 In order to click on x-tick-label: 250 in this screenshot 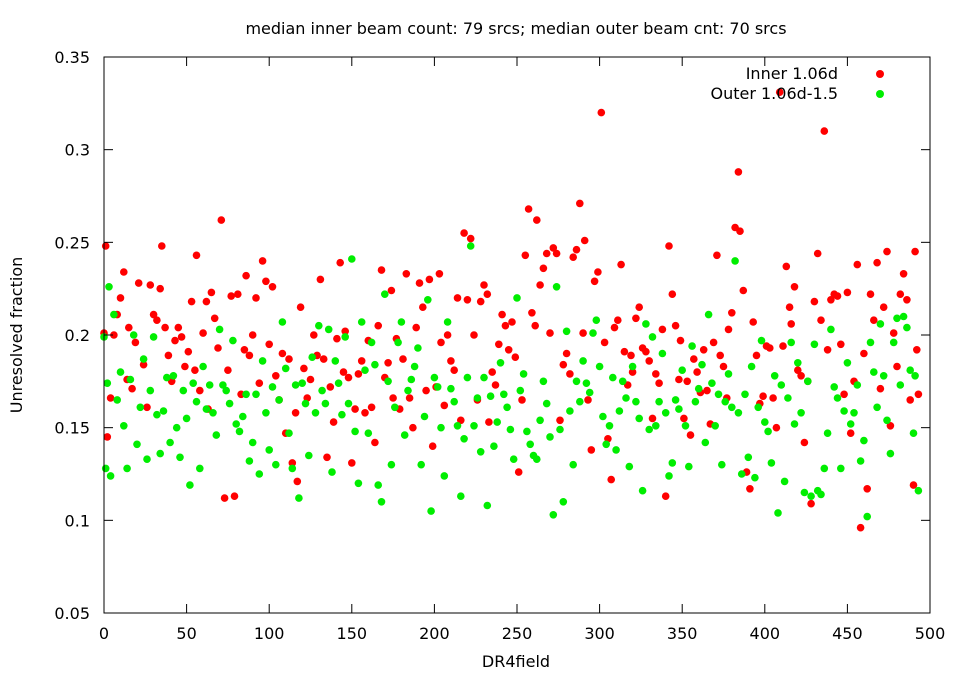, I will do `click(517, 633)`.